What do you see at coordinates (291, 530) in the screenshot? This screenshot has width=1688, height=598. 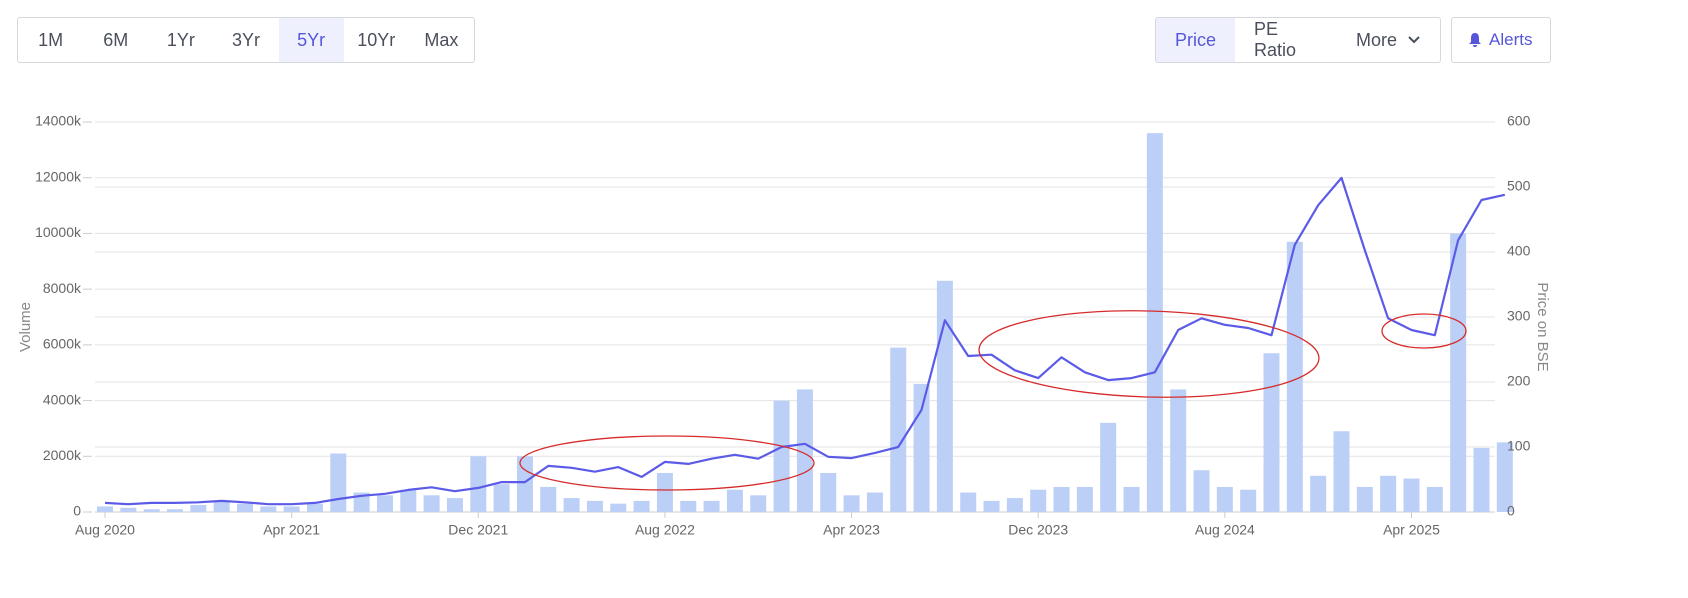 I see `x-tick-label: Apr 2021` at bounding box center [291, 530].